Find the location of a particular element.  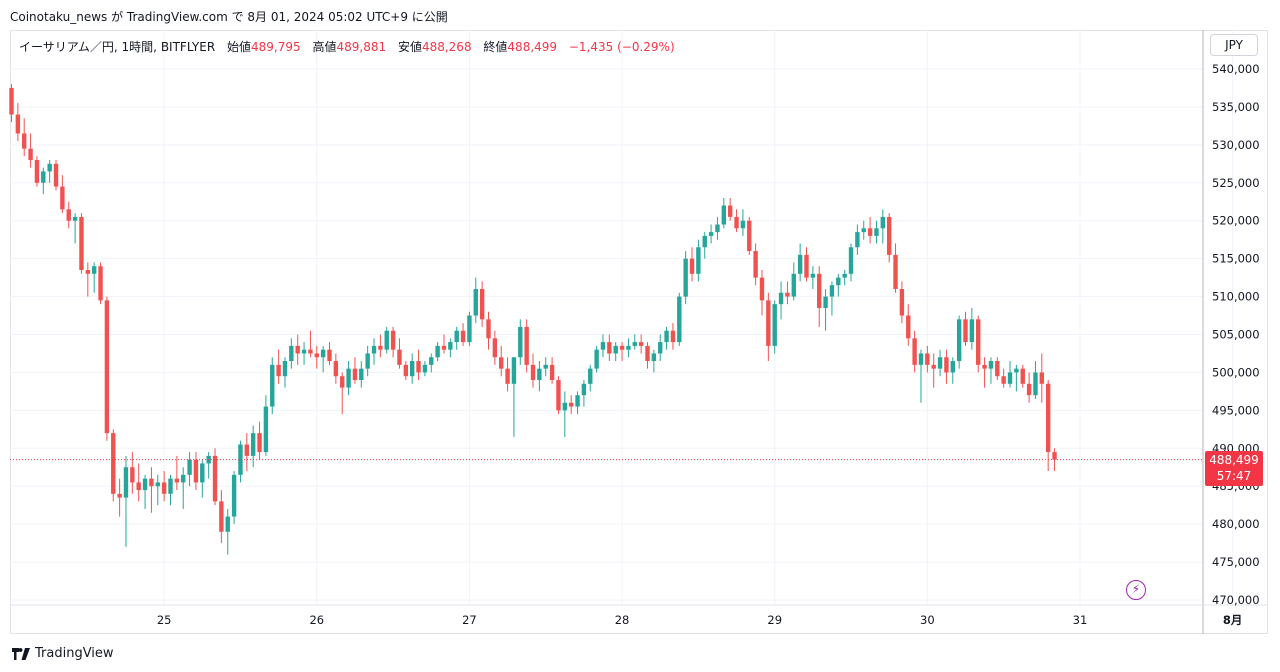

lightning-bolt-icon: ⚡ is located at coordinates (1136, 590).